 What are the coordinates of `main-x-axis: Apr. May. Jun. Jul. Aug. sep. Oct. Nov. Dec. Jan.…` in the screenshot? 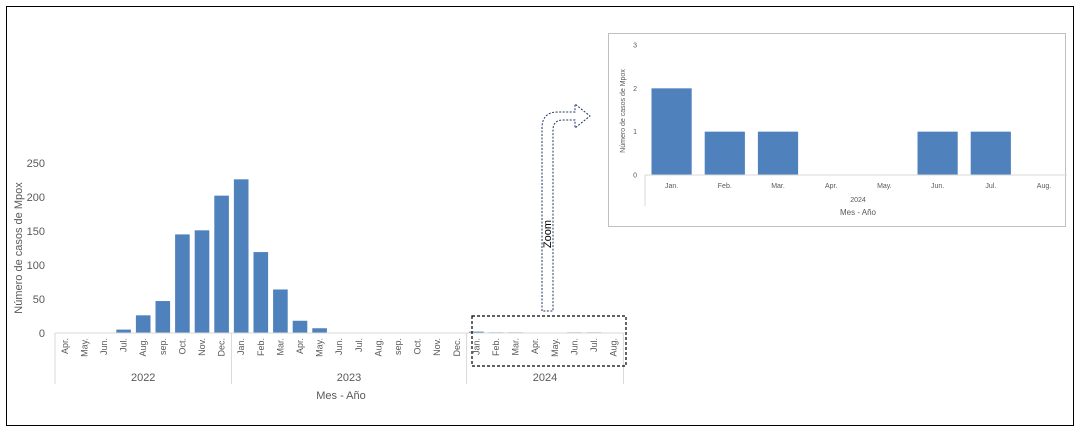 It's located at (339, 344).